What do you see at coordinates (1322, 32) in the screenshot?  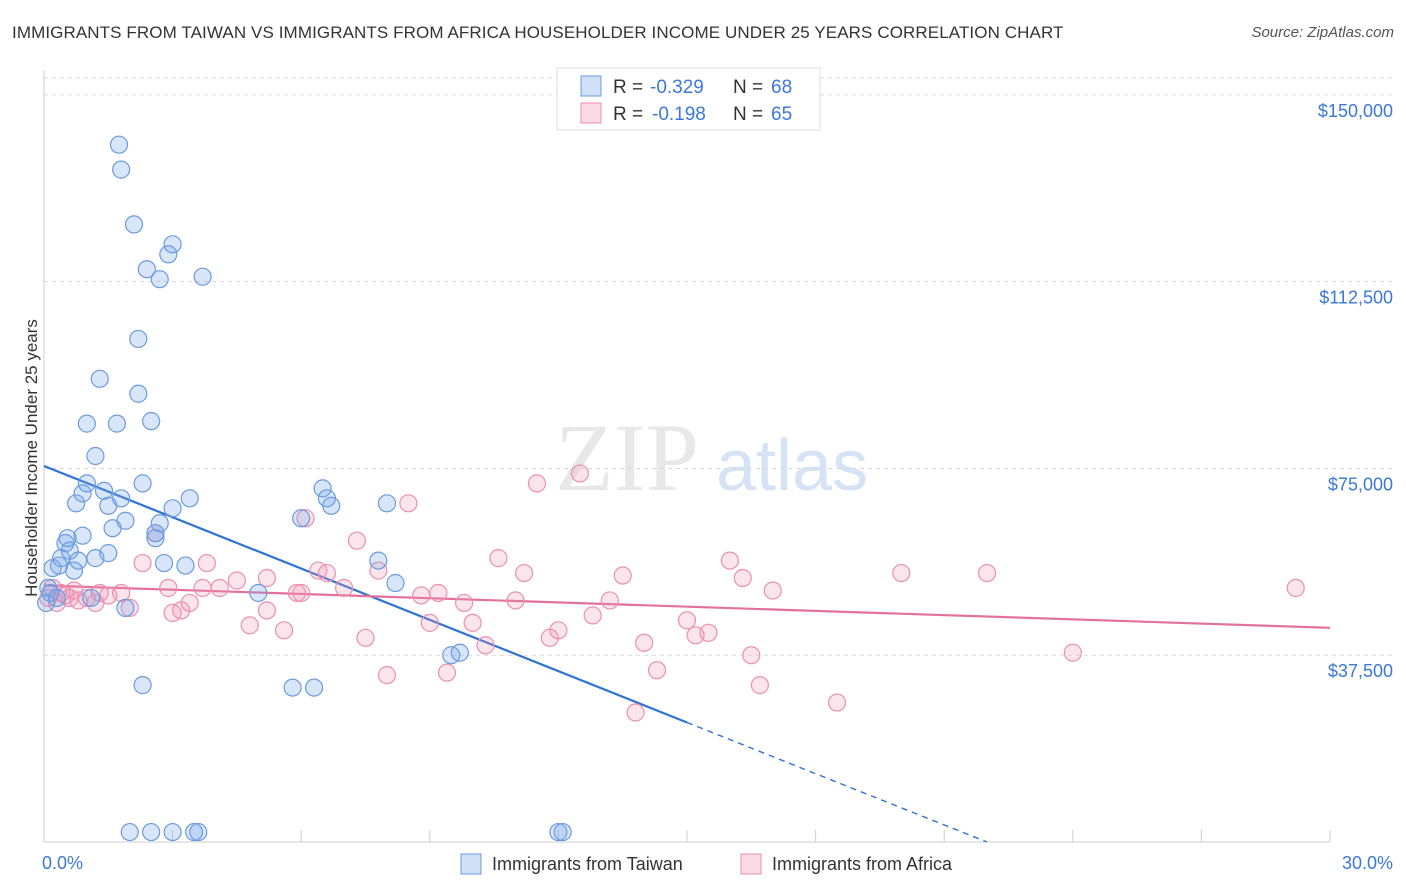 I see `chart-source: Source: ZipAtlas.com` at bounding box center [1322, 32].